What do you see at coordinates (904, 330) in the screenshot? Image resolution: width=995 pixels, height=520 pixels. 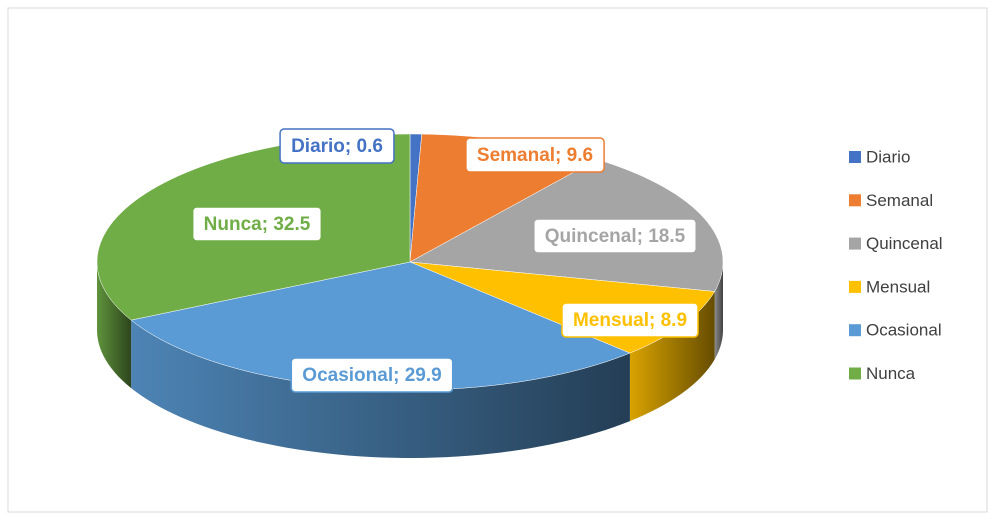 I see `legend-label: Ocasional` at bounding box center [904, 330].